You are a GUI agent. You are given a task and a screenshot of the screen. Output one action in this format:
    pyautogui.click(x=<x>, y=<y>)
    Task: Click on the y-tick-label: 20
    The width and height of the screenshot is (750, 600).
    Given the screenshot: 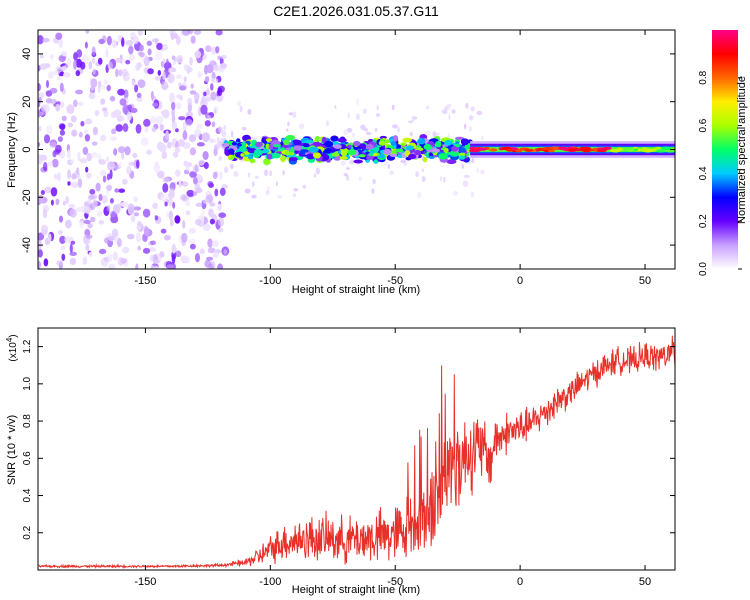 What is the action you would take?
    pyautogui.click(x=27, y=102)
    